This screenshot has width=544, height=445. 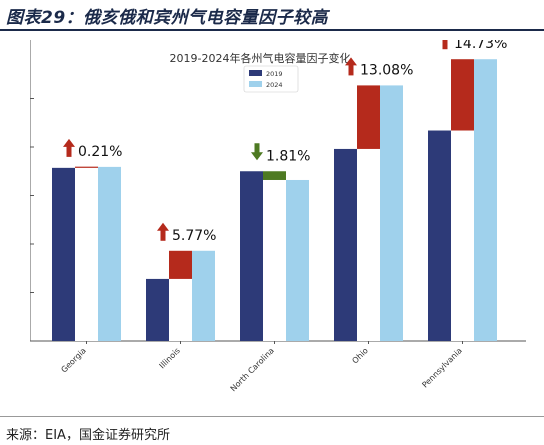 What do you see at coordinates (272, 416) in the screenshot?
I see `source-rule` at bounding box center [272, 416].